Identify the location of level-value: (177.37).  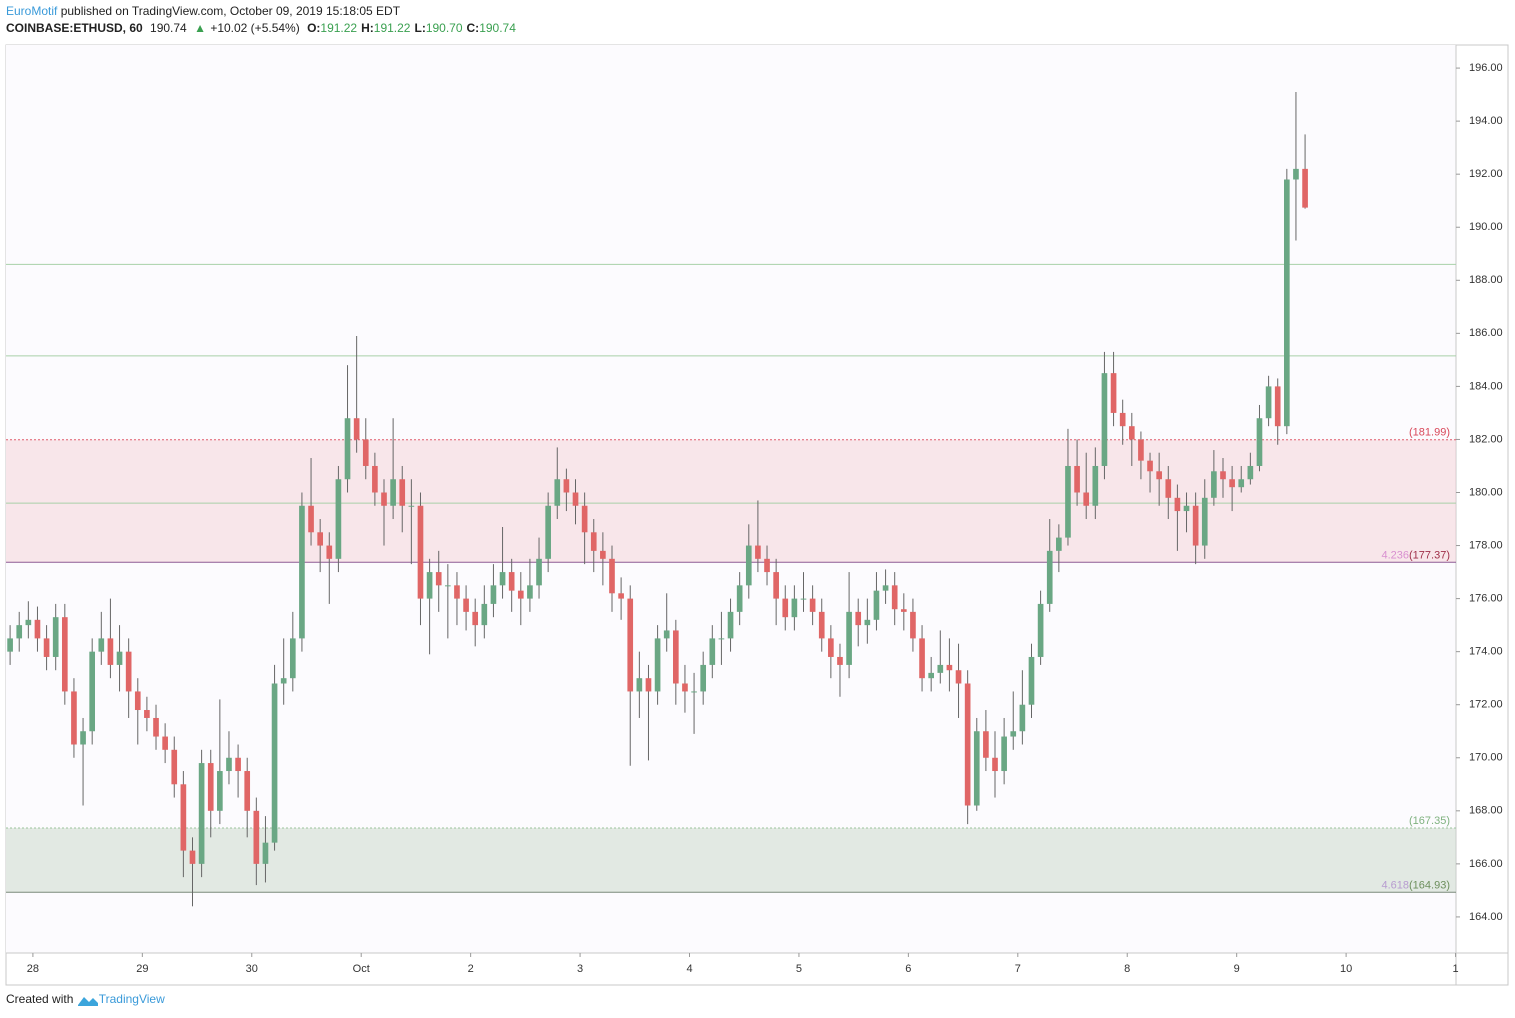
(1429, 555).